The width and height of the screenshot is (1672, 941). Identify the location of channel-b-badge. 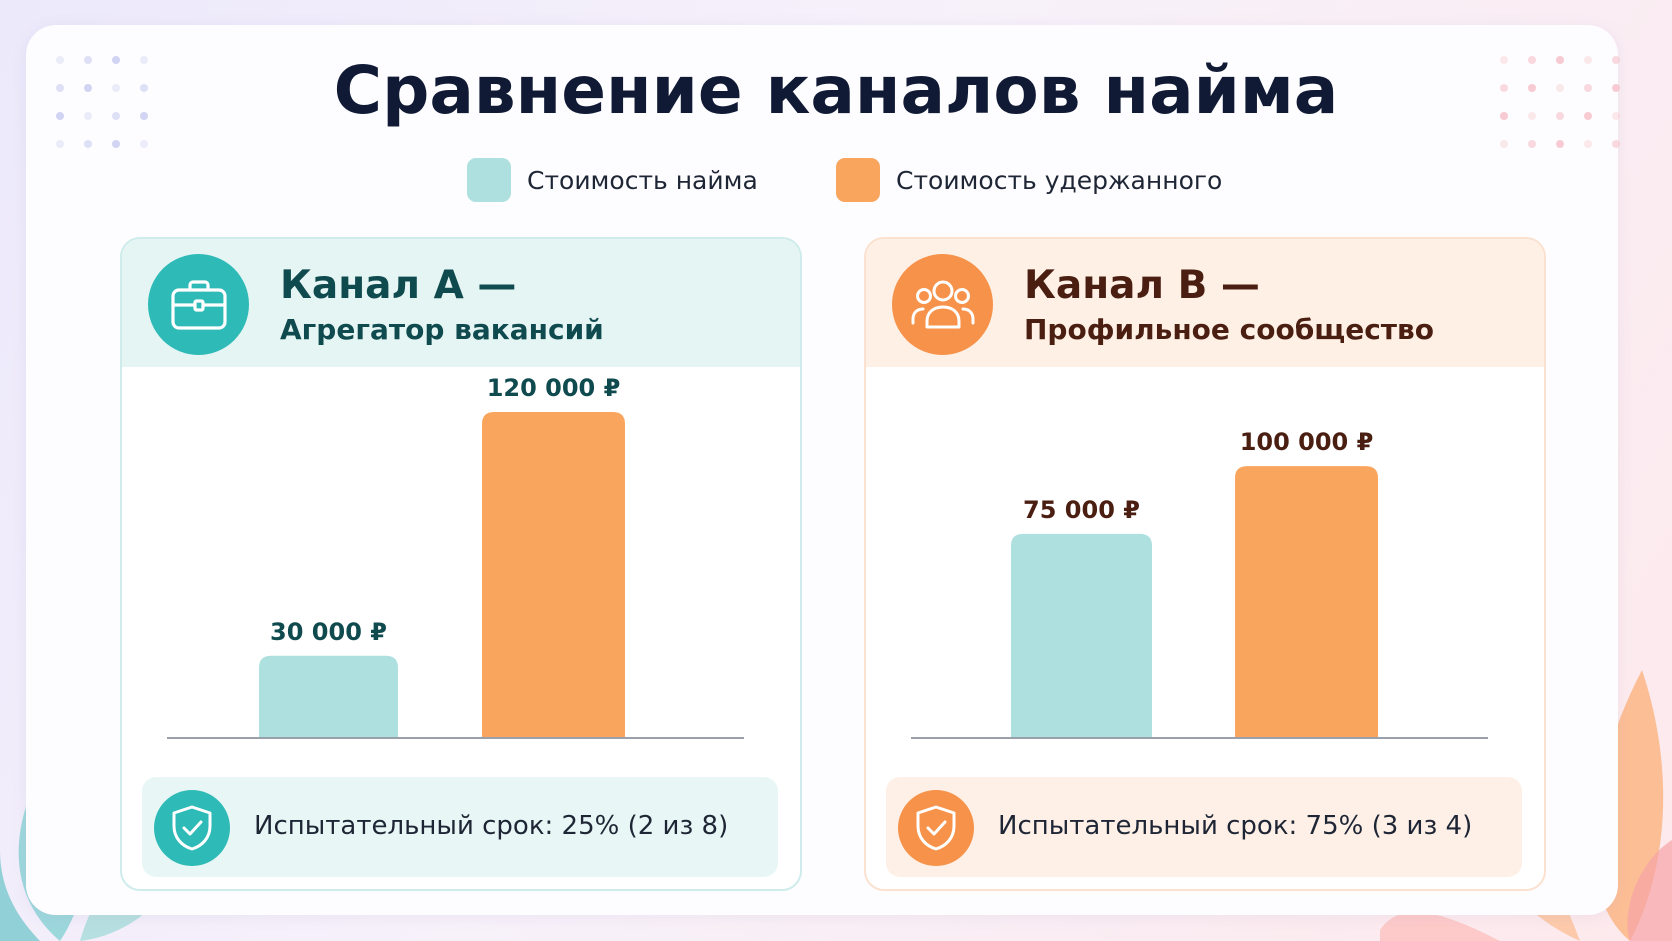
(942, 304).